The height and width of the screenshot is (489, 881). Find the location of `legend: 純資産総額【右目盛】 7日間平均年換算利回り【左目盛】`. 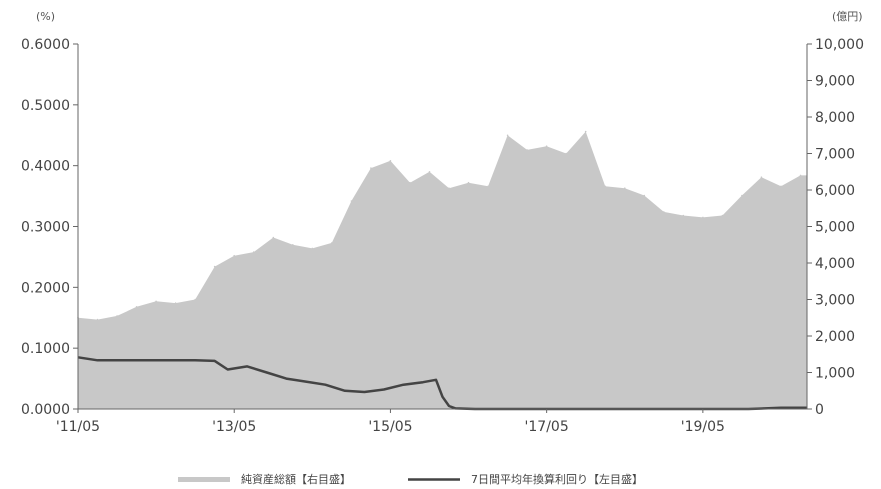

legend: 純資産総額【右目盛】 7日間平均年換算利回り【左目盛】 is located at coordinates (410, 479).